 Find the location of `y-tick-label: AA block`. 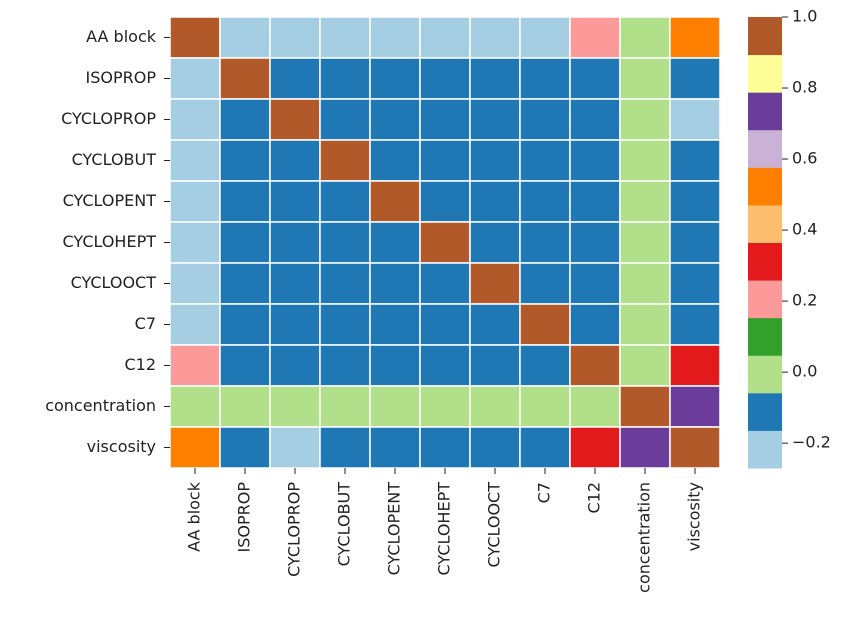

y-tick-label: AA block is located at coordinates (121, 36).